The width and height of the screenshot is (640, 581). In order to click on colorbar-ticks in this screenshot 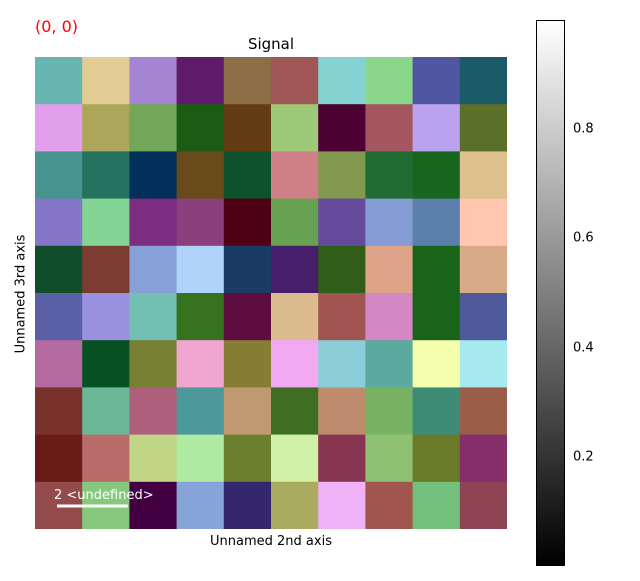, I will do `click(564, 293)`.